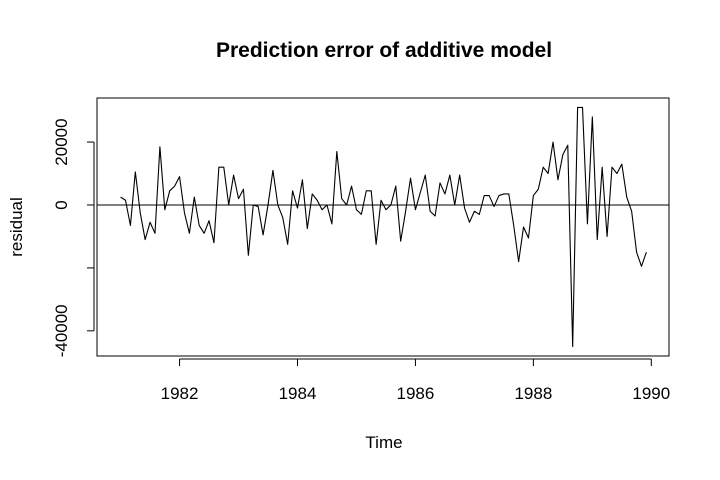 This screenshot has height=480, width=720. I want to click on y-tick-label: 20000, so click(61, 141).